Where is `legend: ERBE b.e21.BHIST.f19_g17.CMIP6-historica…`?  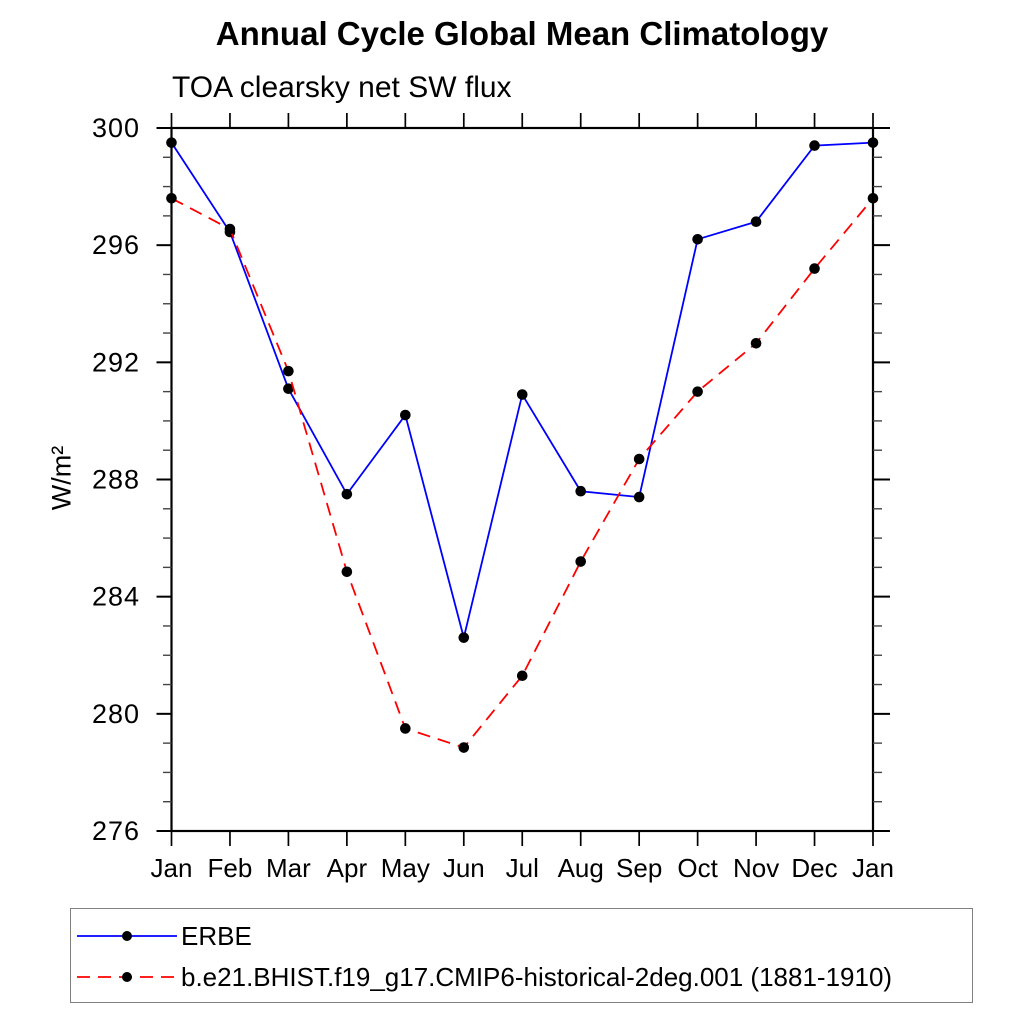
legend: ERBE b.e21.BHIST.f19_g17.CMIP6-historica… is located at coordinates (521, 955).